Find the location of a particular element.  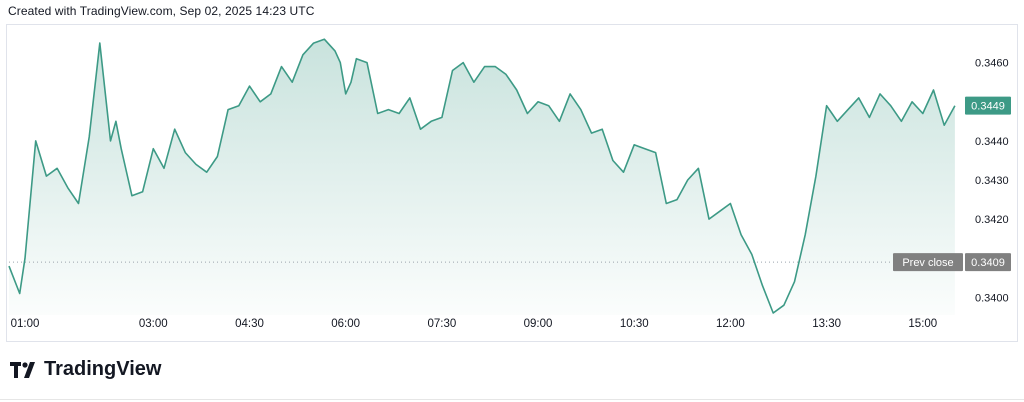

last-price-value: 0.3449 is located at coordinates (988, 107).